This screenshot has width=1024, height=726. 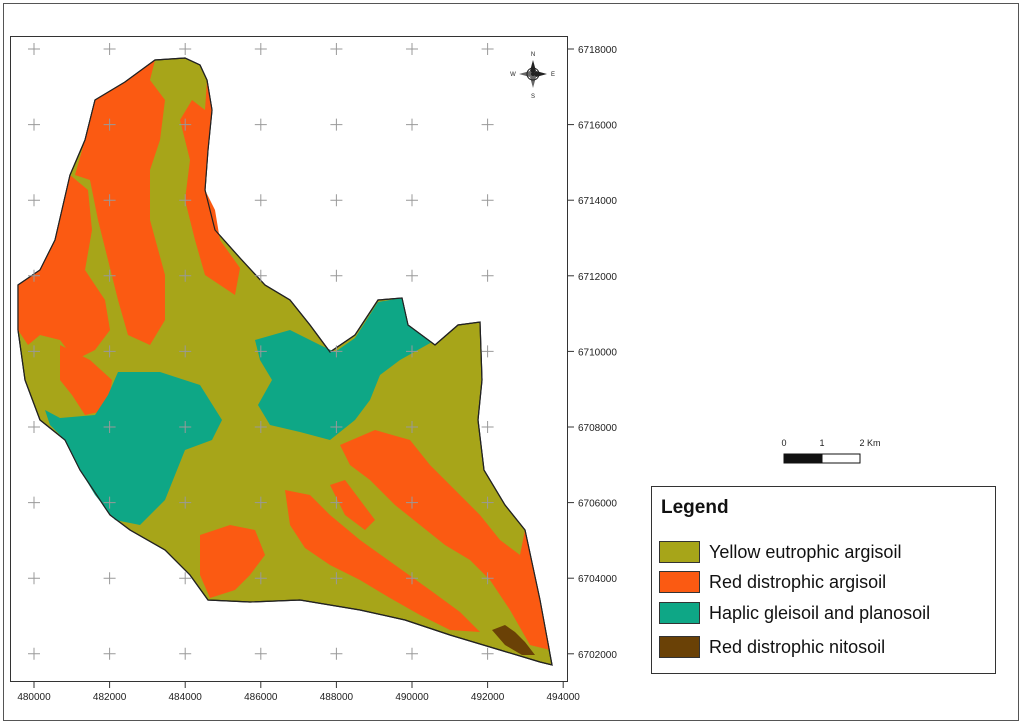 I want to click on compass-east-label: E, so click(x=553, y=75).